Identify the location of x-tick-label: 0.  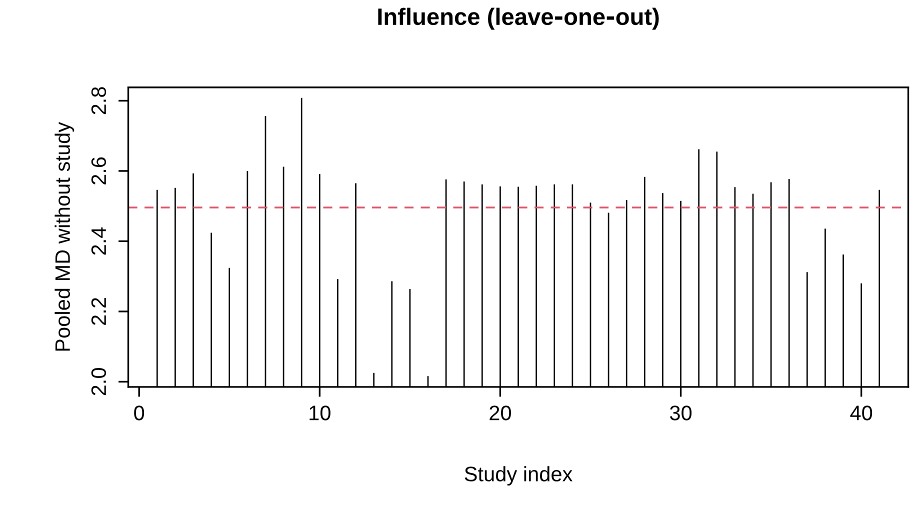
(139, 413).